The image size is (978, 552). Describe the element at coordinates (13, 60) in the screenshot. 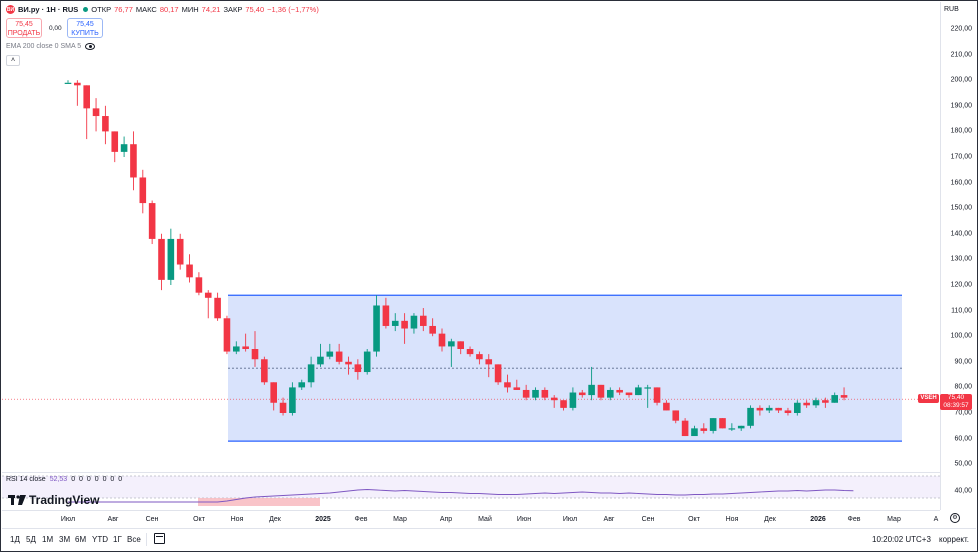

I see `collapse-legend-button: ˄` at that location.